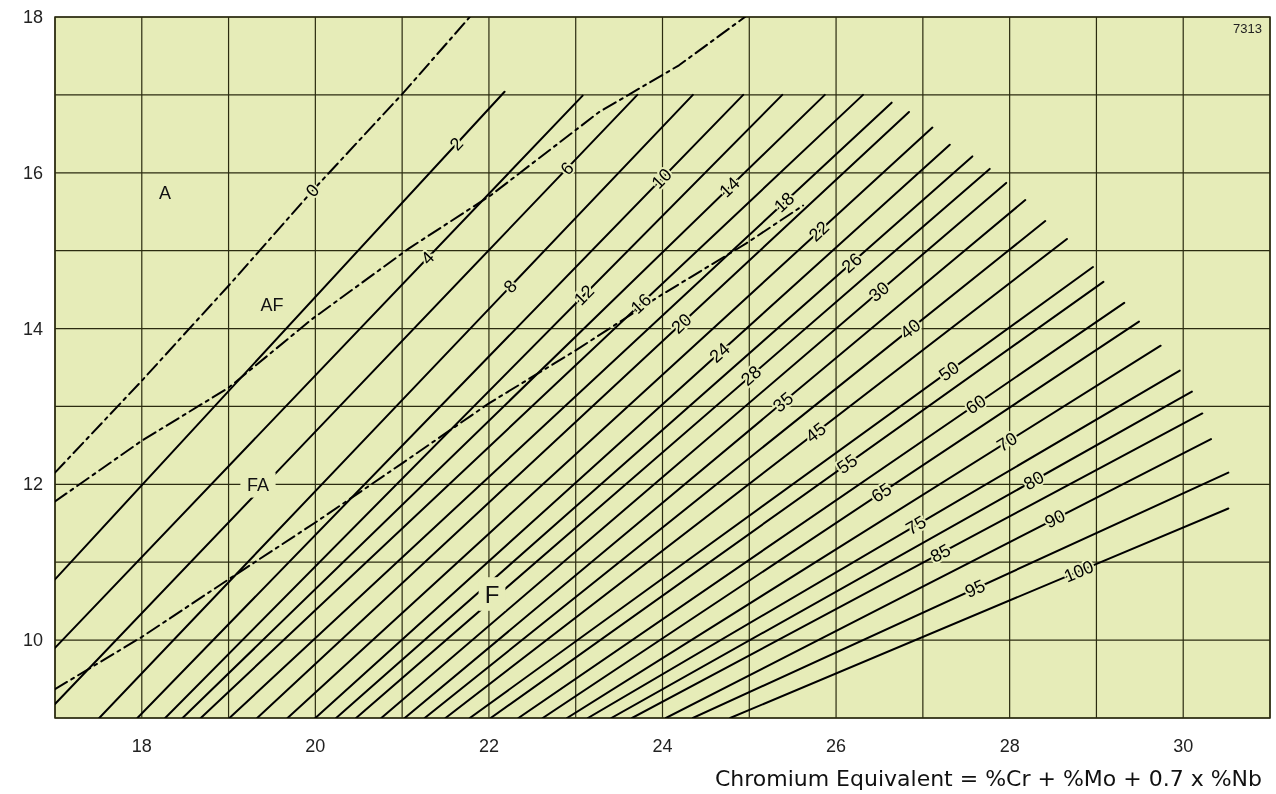 This screenshot has height=794, width=1276. What do you see at coordinates (851, 263) in the screenshot?
I see `text: 26` at bounding box center [851, 263].